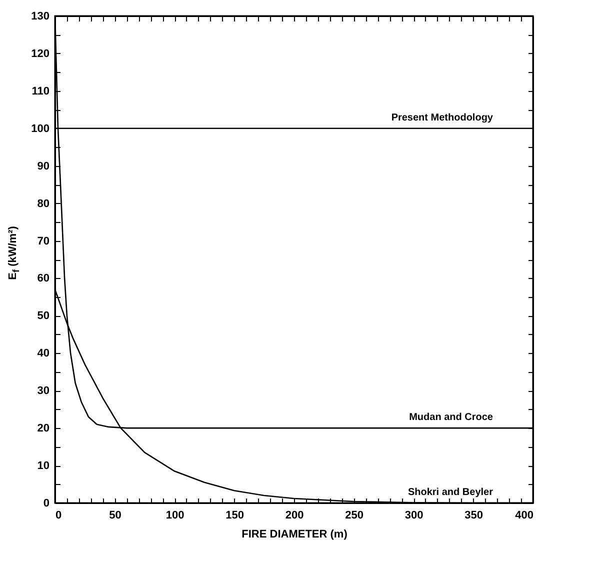  What do you see at coordinates (175, 516) in the screenshot?
I see `x-tick-label: 100` at bounding box center [175, 516].